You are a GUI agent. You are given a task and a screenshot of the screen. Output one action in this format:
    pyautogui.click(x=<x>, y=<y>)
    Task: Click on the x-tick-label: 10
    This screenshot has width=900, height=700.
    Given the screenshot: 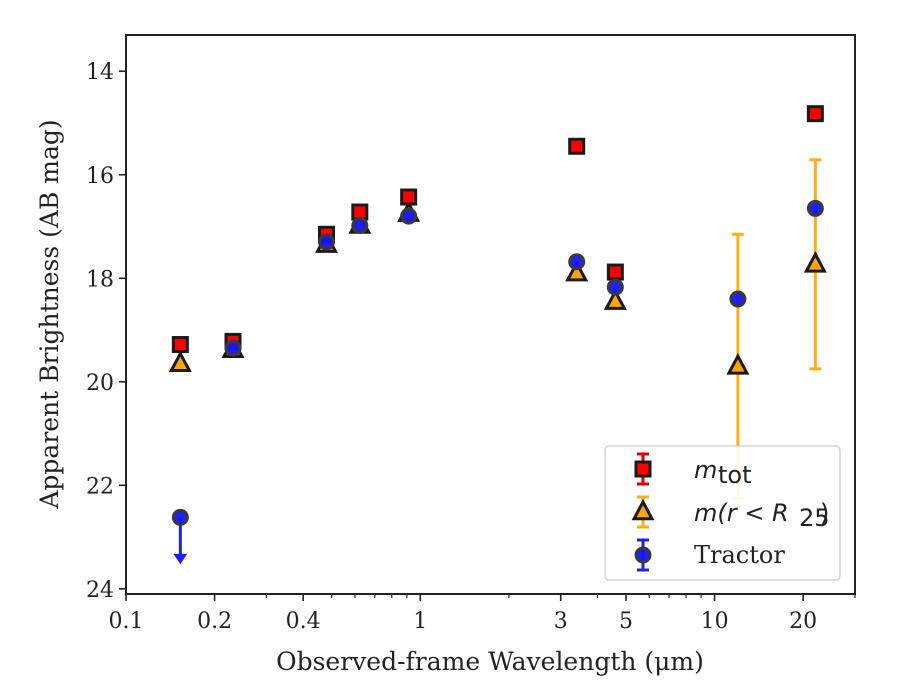 What is the action you would take?
    pyautogui.click(x=715, y=621)
    